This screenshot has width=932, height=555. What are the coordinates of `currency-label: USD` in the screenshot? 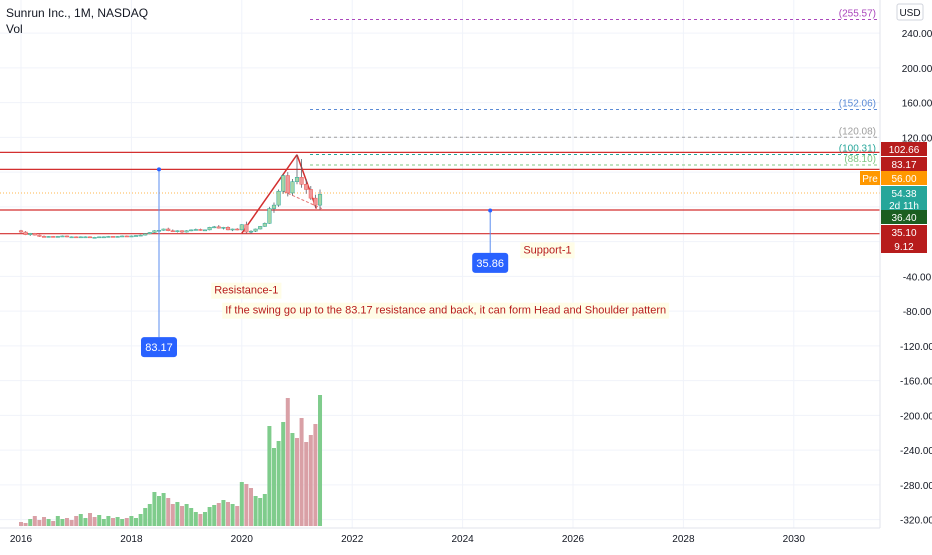 It's located at (909, 13).